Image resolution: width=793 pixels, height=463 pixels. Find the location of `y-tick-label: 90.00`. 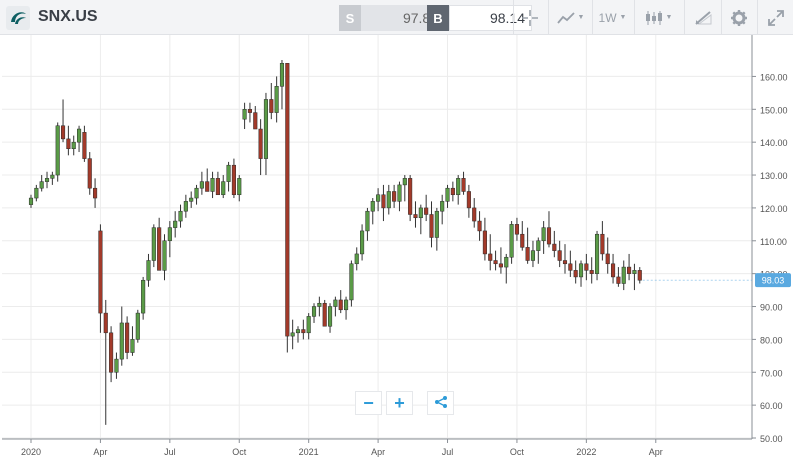

y-tick-label: 90.00 is located at coordinates (771, 308).